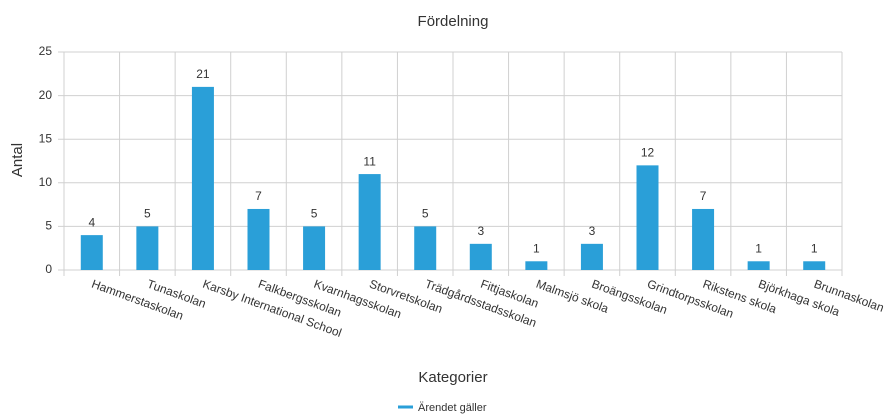  Describe the element at coordinates (452, 377) in the screenshot. I see `x-axis-label: Kategorier` at that location.